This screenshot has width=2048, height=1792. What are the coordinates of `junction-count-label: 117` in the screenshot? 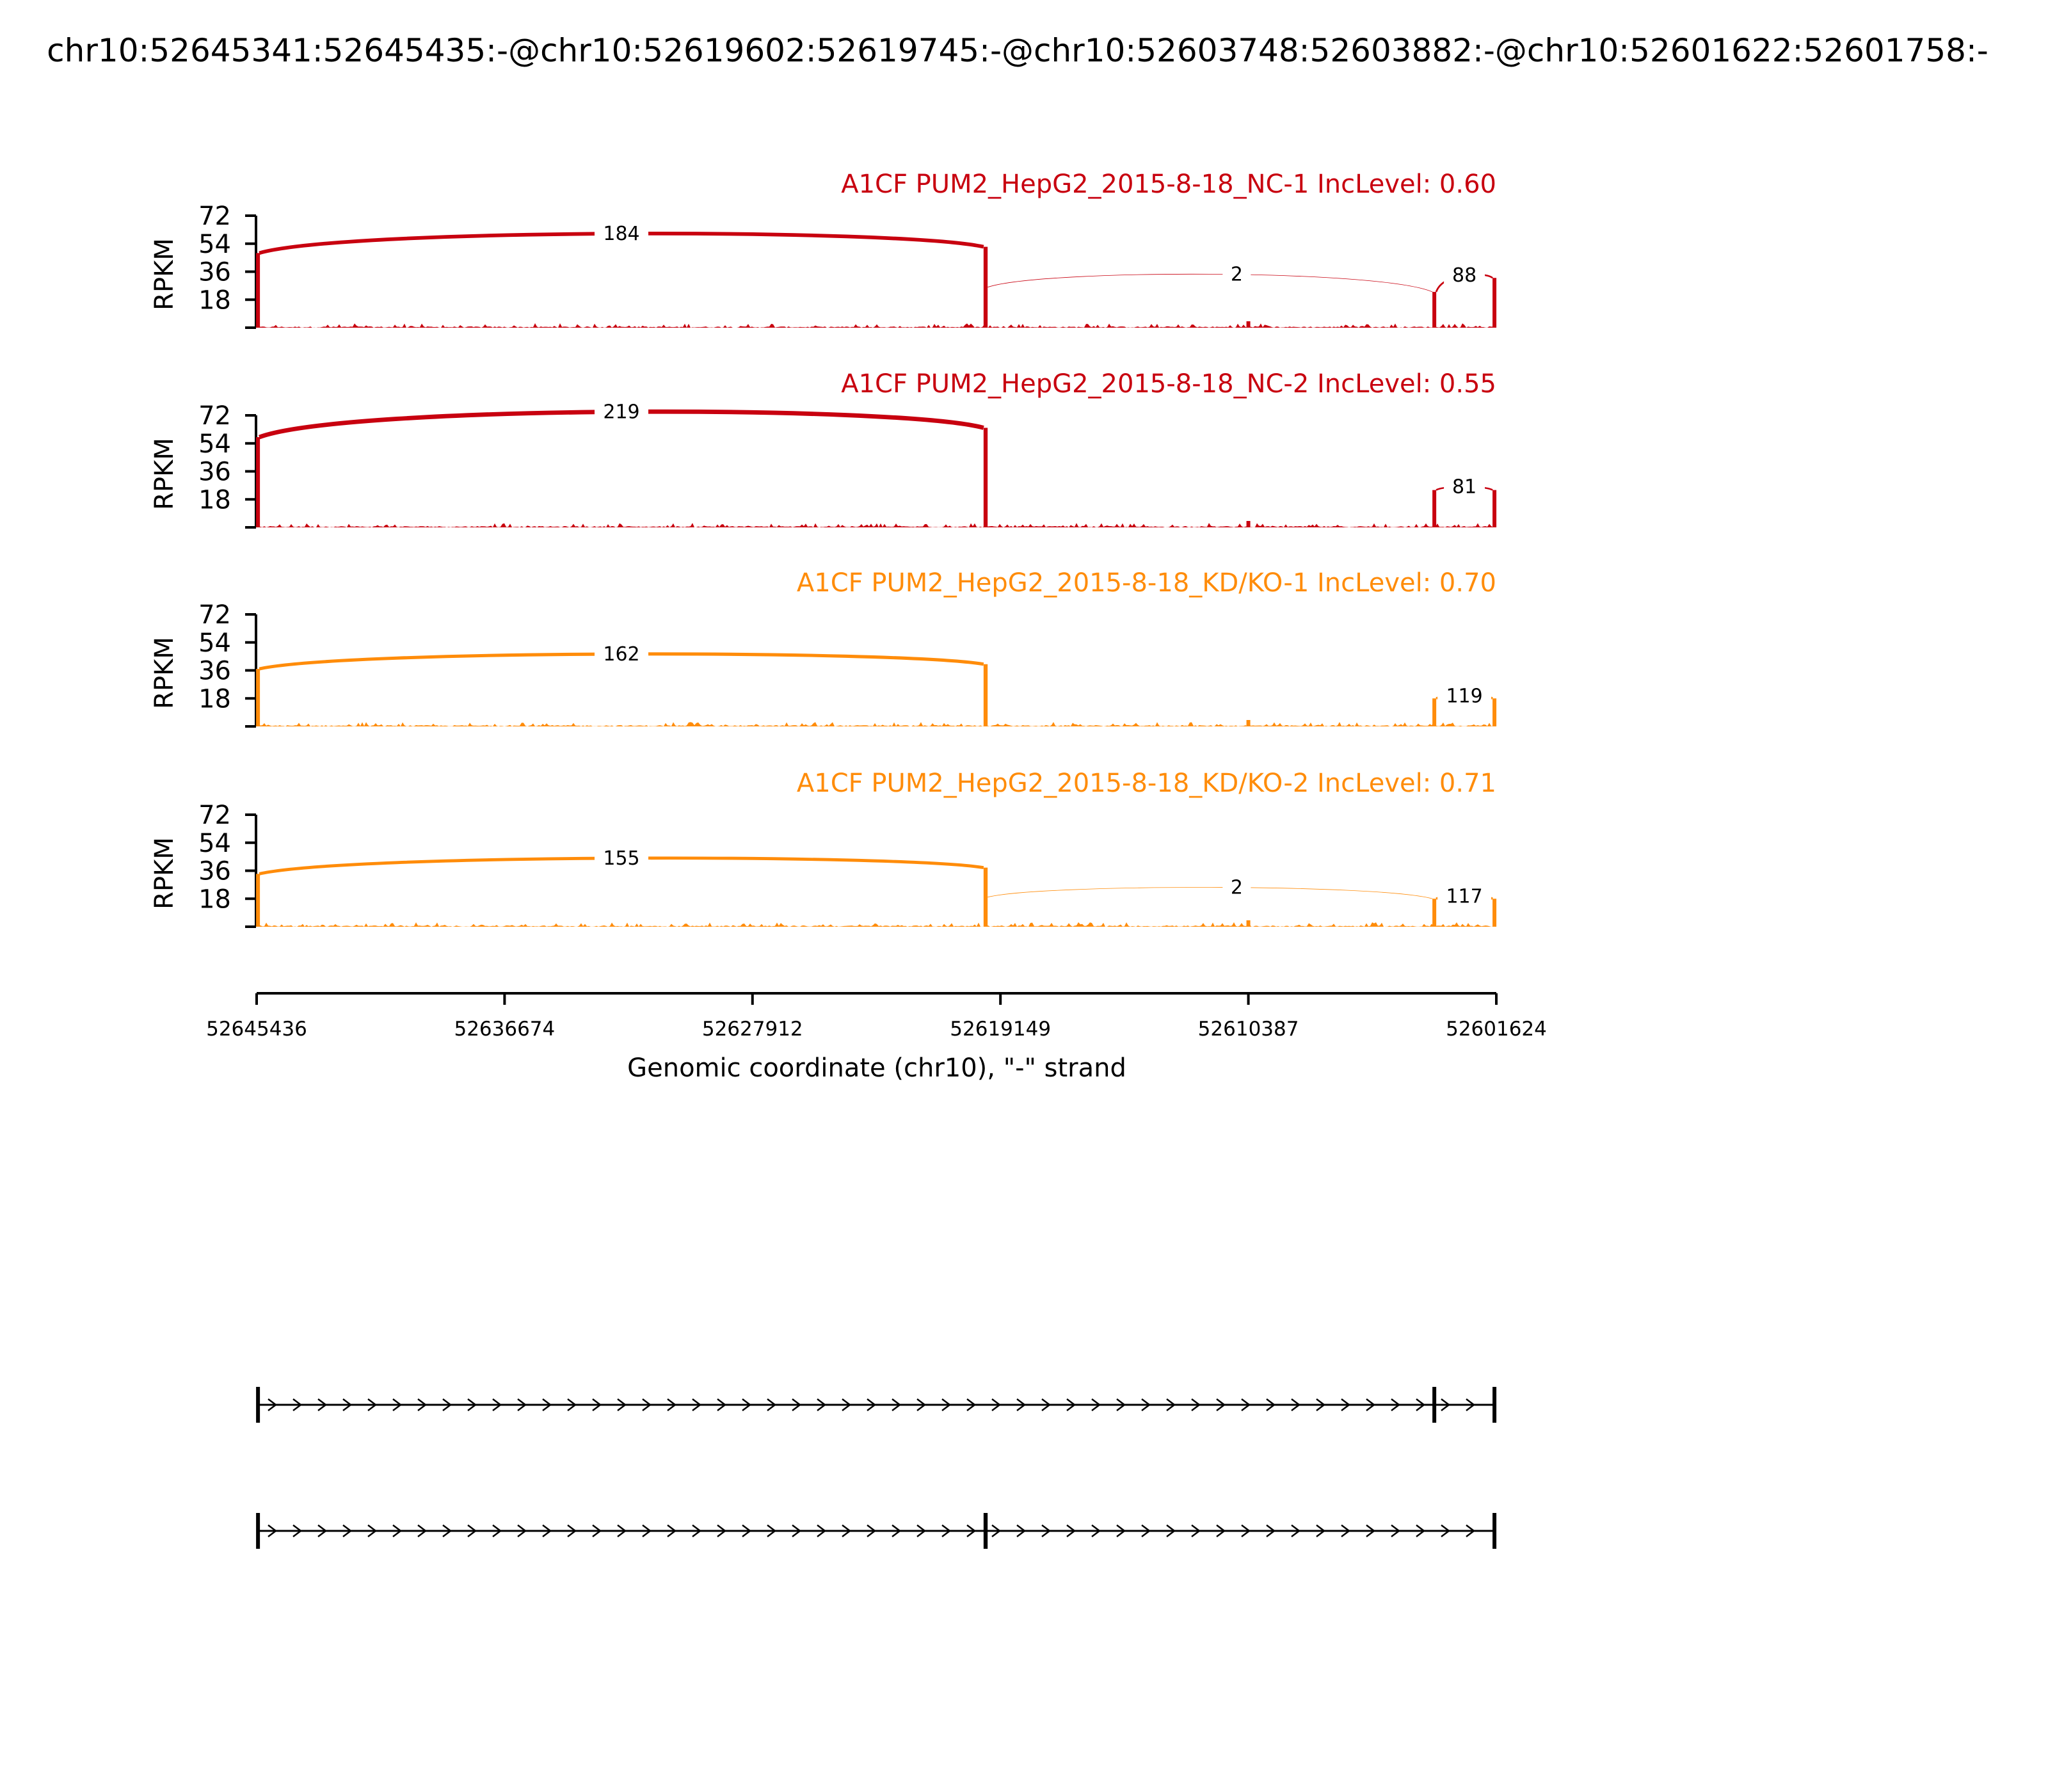 It's located at (1464, 896).